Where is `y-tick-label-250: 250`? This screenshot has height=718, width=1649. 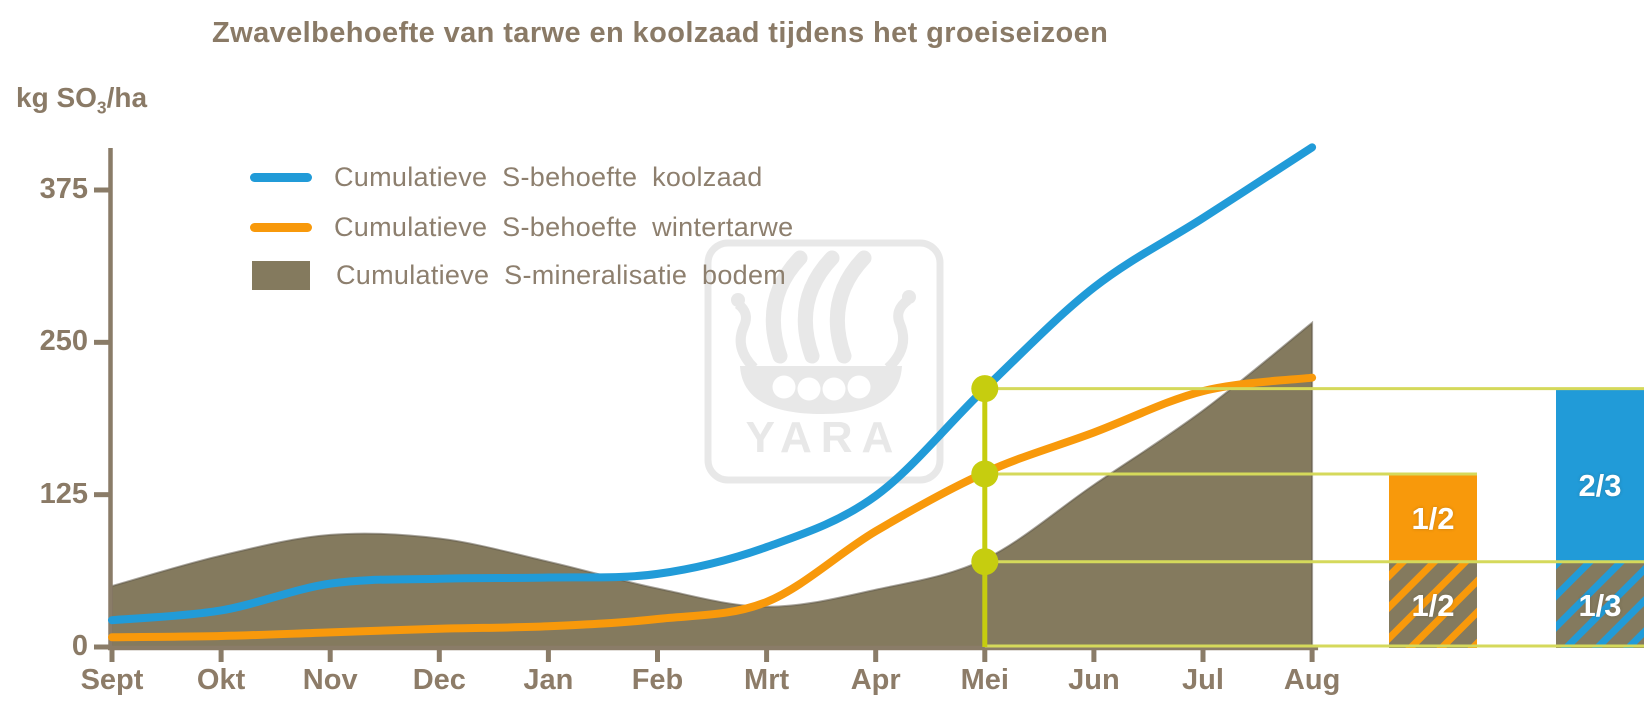 y-tick-label-250: 250 is located at coordinates (63, 341).